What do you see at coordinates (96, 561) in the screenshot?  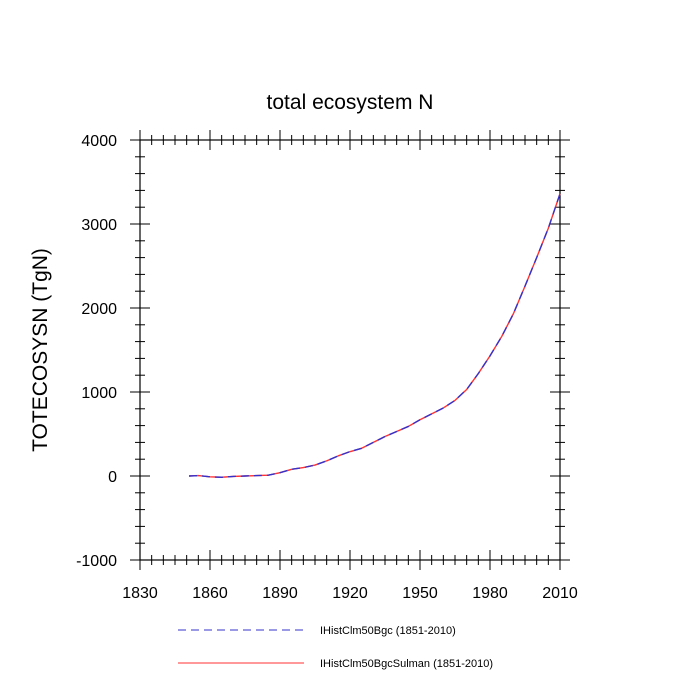 I see `y-tick-label: -1000` at bounding box center [96, 561].